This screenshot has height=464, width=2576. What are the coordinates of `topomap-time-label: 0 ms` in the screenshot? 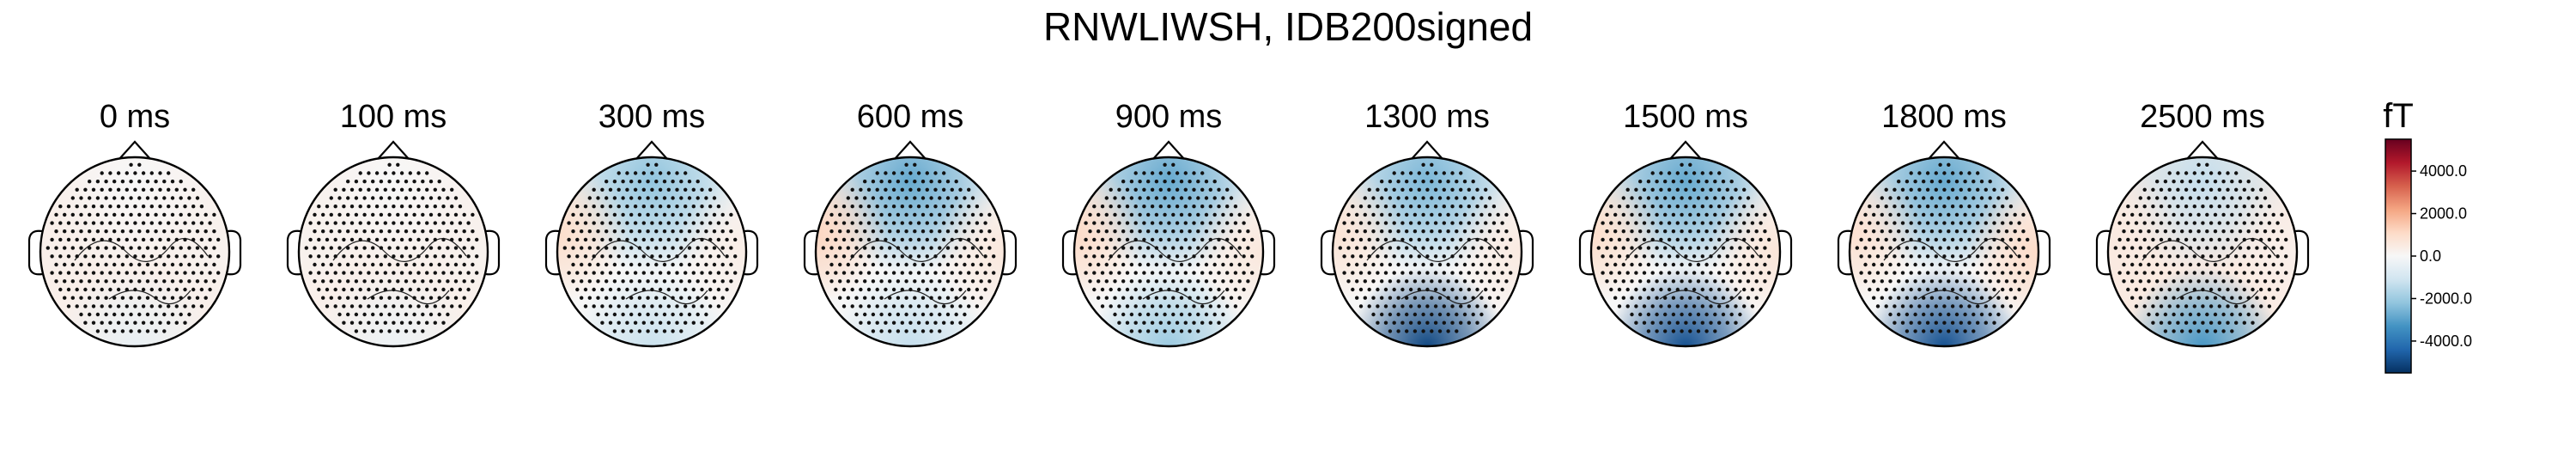 It's located at (135, 117).